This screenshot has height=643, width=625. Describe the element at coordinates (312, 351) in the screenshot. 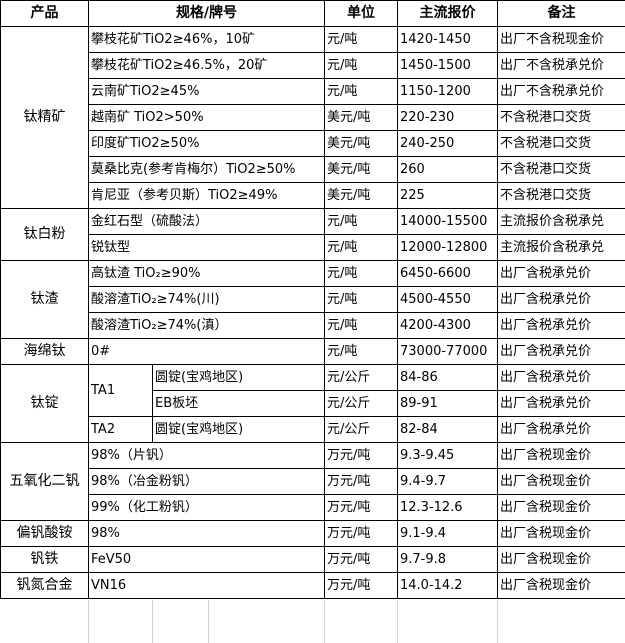

I see `table-row: 海绵钛 0# 元/吨 73000-77000 出厂含税承兑价` at that location.